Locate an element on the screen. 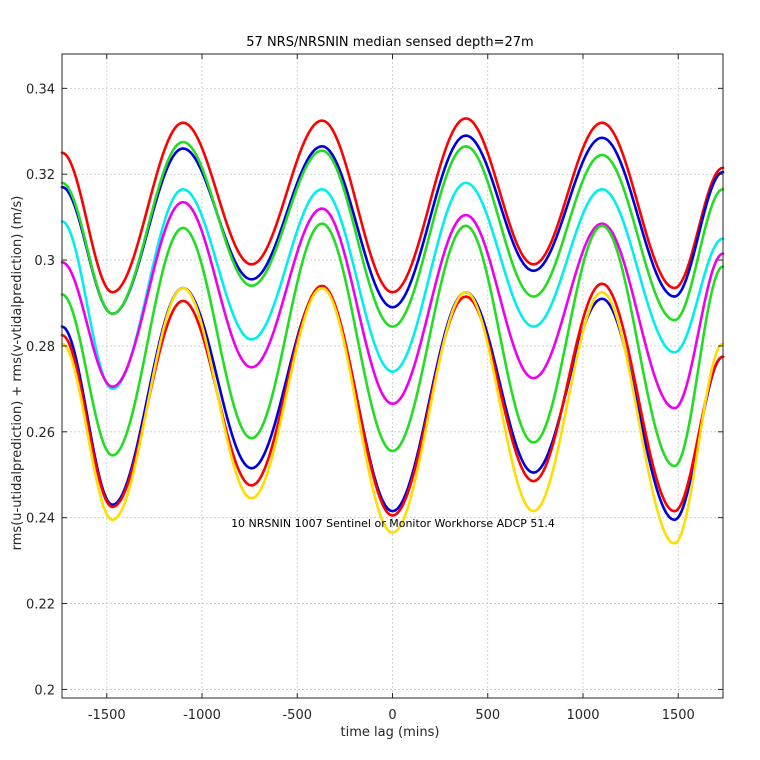  x-tick-label: -1500 is located at coordinates (107, 715).